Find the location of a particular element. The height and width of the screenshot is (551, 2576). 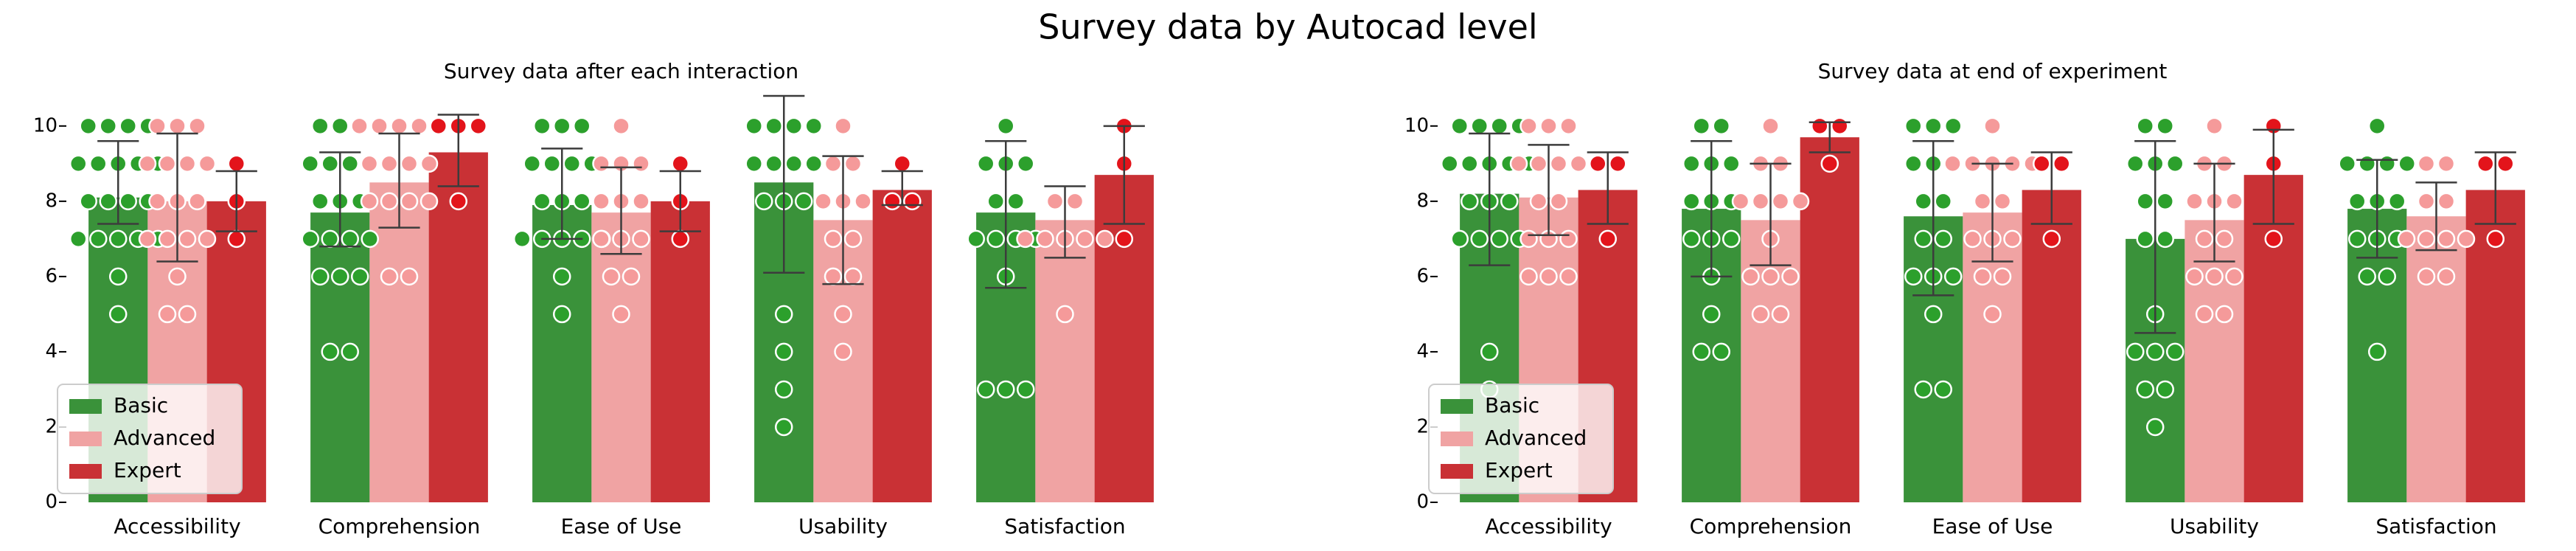

x-tick-label: Usability is located at coordinates (843, 526).